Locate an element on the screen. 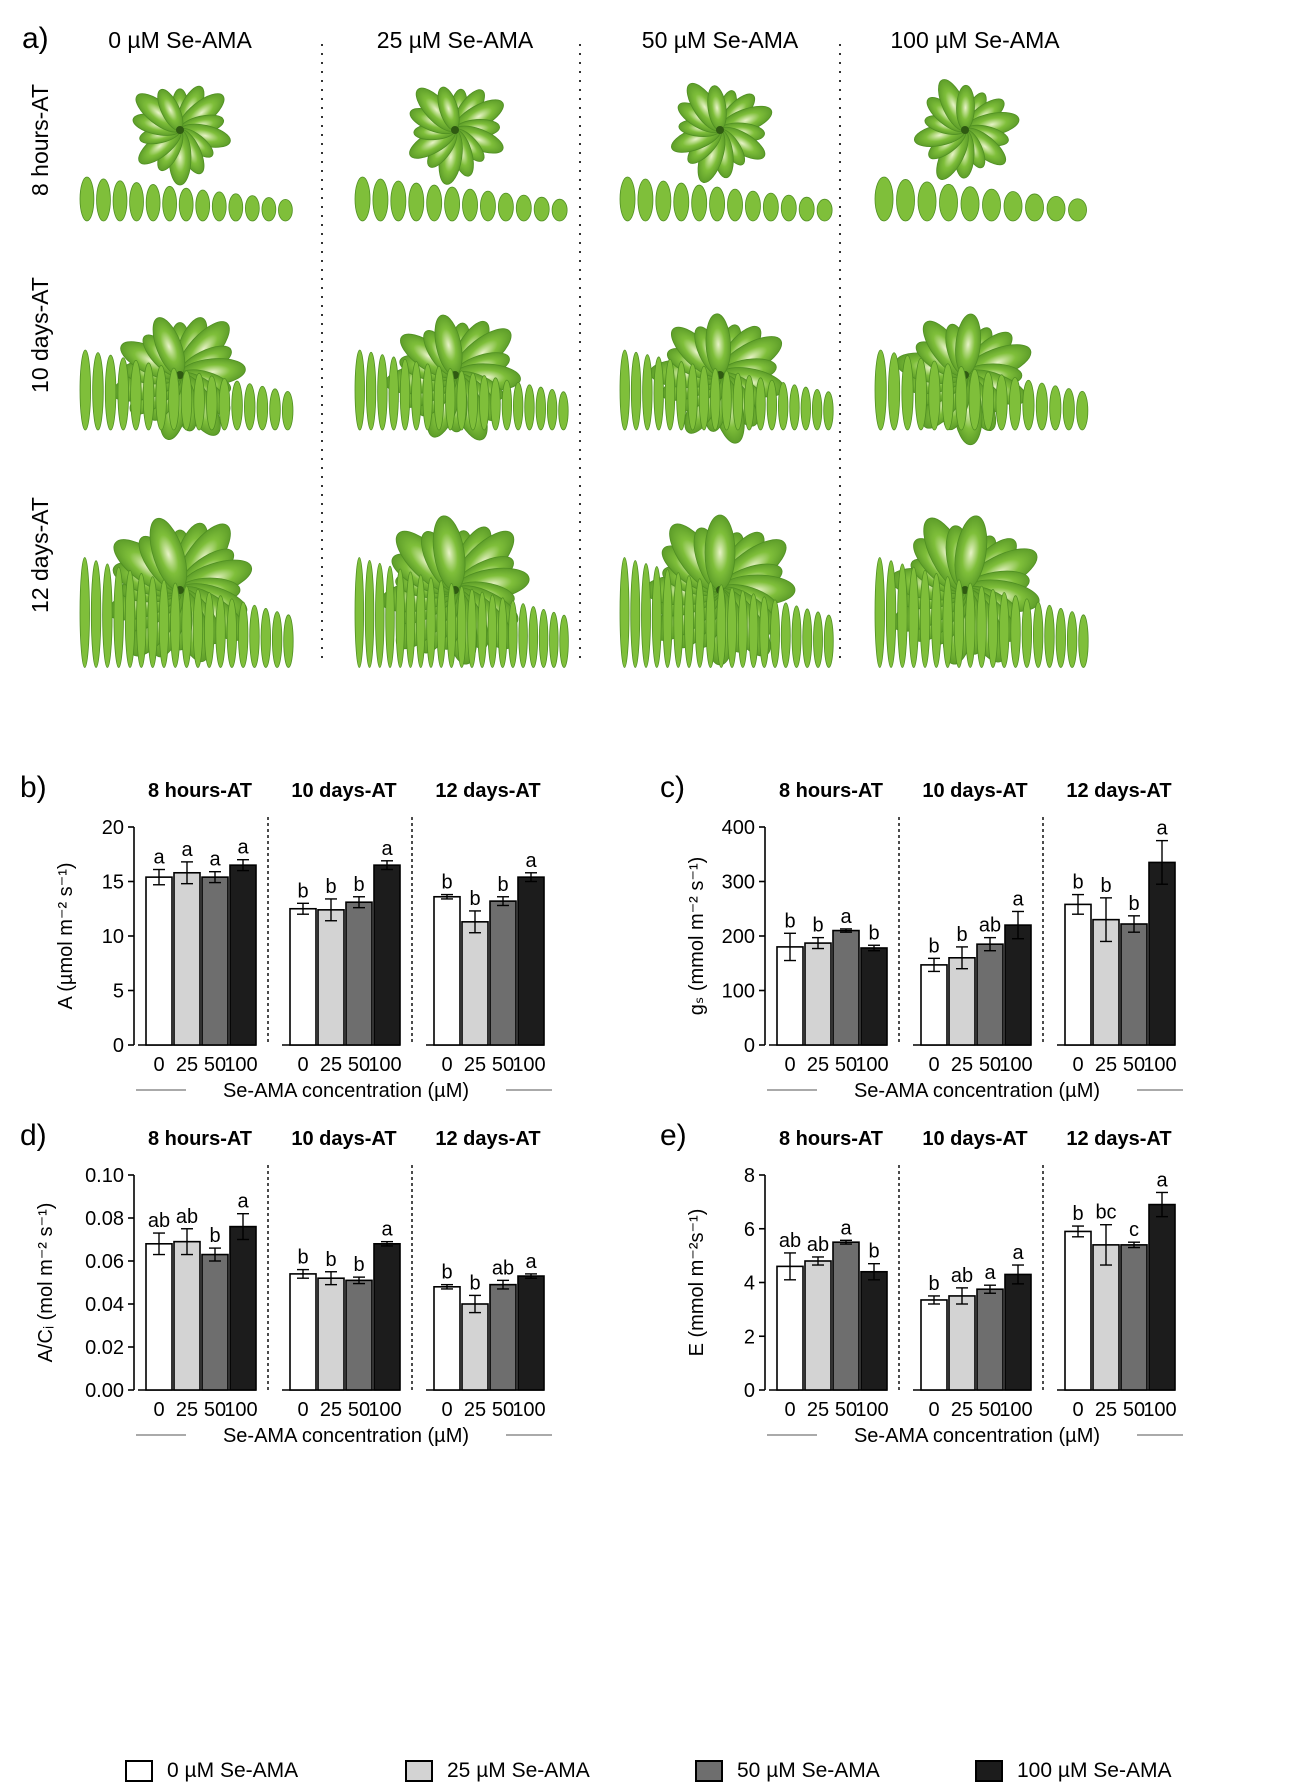  group-title-1: 10 days-AT is located at coordinates (343, 791).